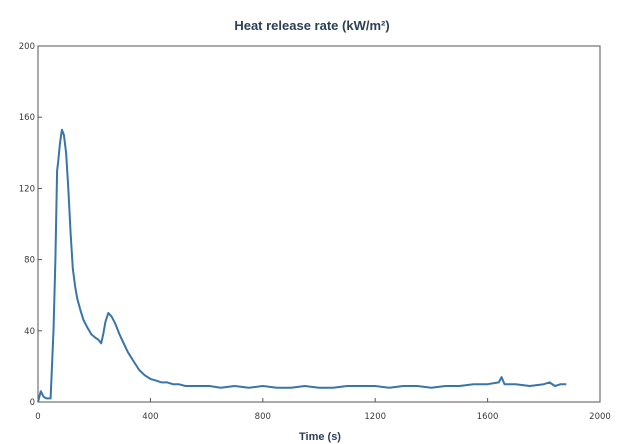 The height and width of the screenshot is (444, 618). I want to click on y-tick-label: 200, so click(27, 47).